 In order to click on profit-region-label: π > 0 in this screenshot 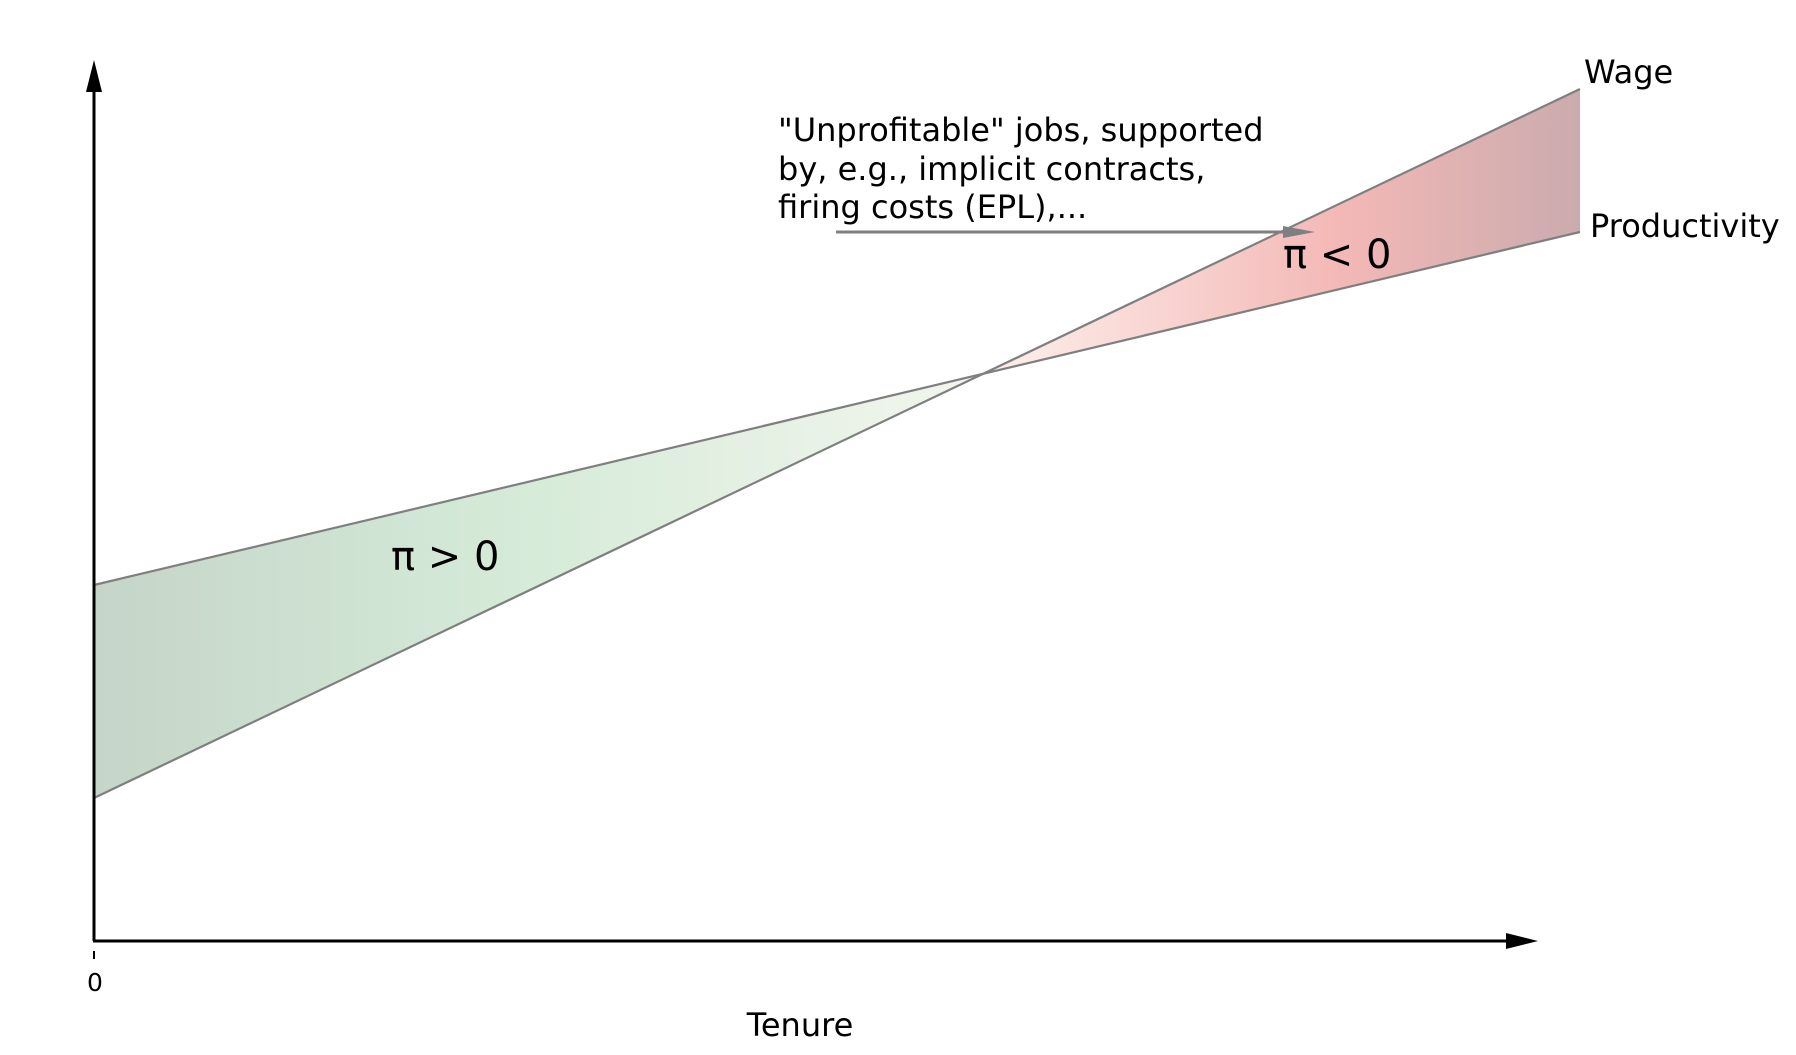, I will do `click(445, 557)`.